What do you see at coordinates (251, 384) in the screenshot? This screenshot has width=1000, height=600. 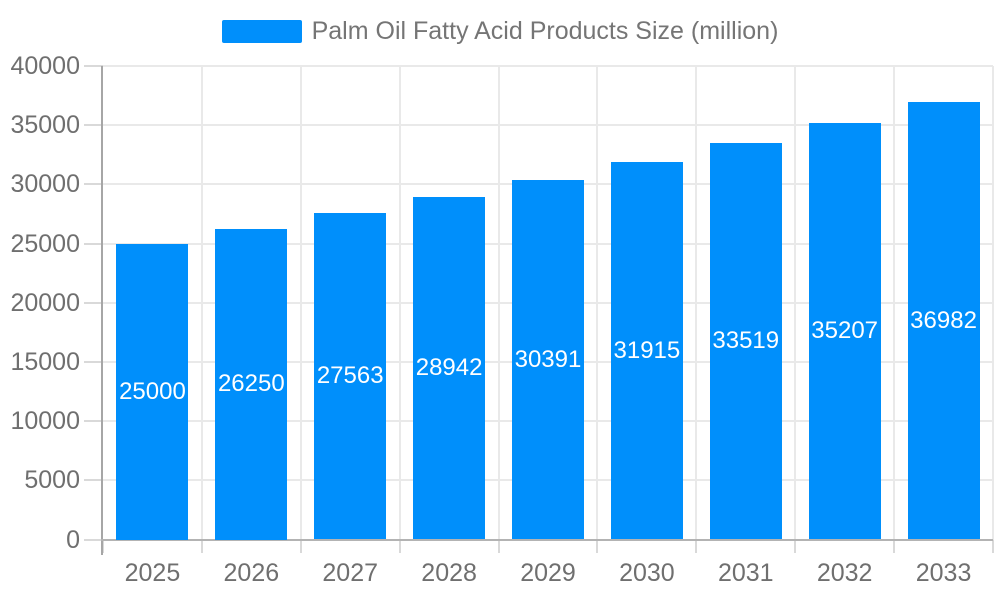 I see `bar-2026` at bounding box center [251, 384].